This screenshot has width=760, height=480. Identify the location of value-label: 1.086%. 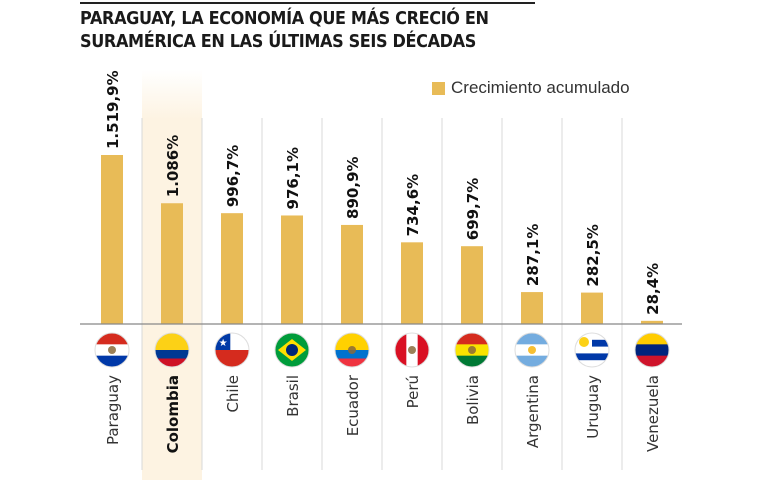
(173, 166).